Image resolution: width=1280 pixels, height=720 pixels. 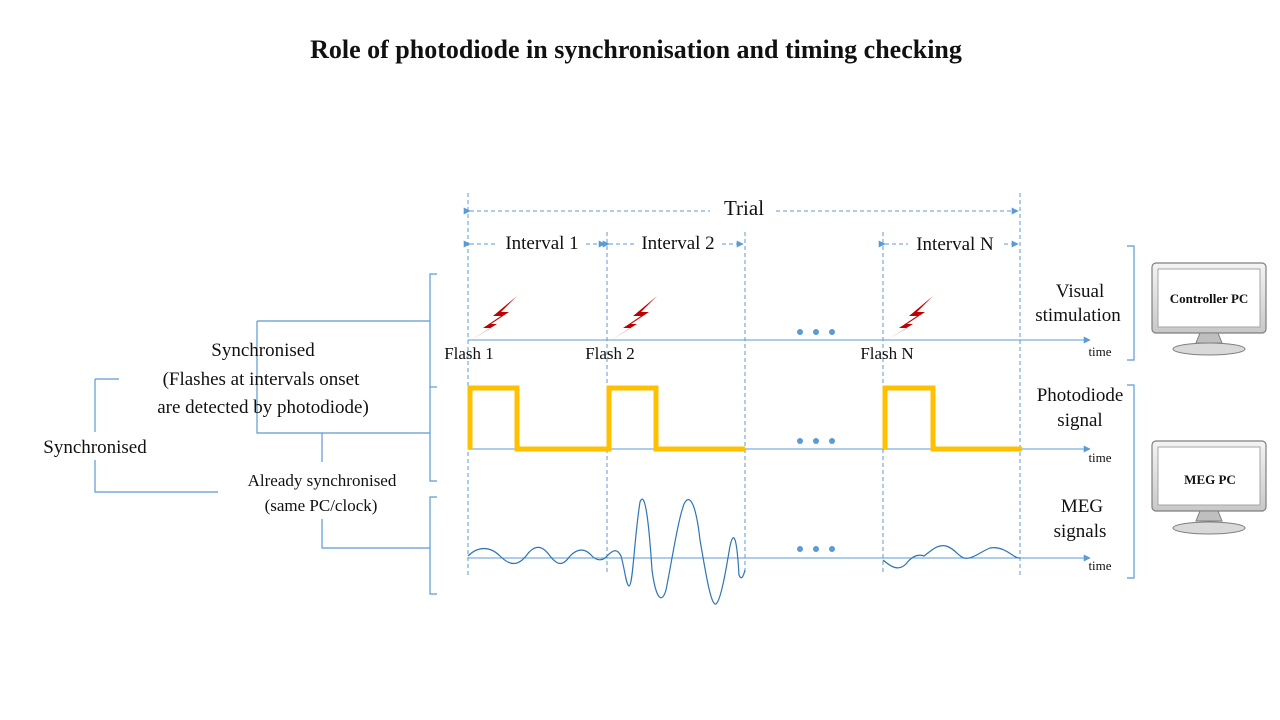 What do you see at coordinates (1099, 457) in the screenshot?
I see `photodiode-time-label: time` at bounding box center [1099, 457].